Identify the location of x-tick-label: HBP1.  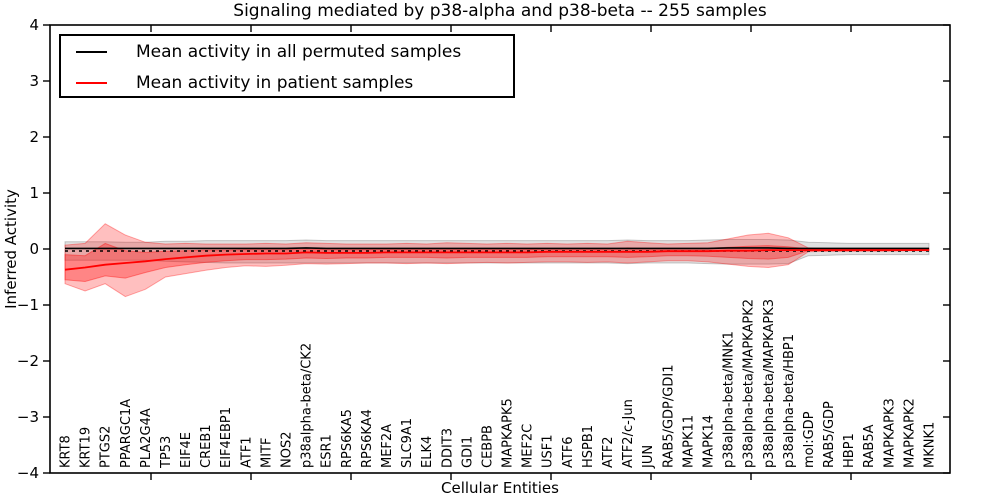
(849, 450).